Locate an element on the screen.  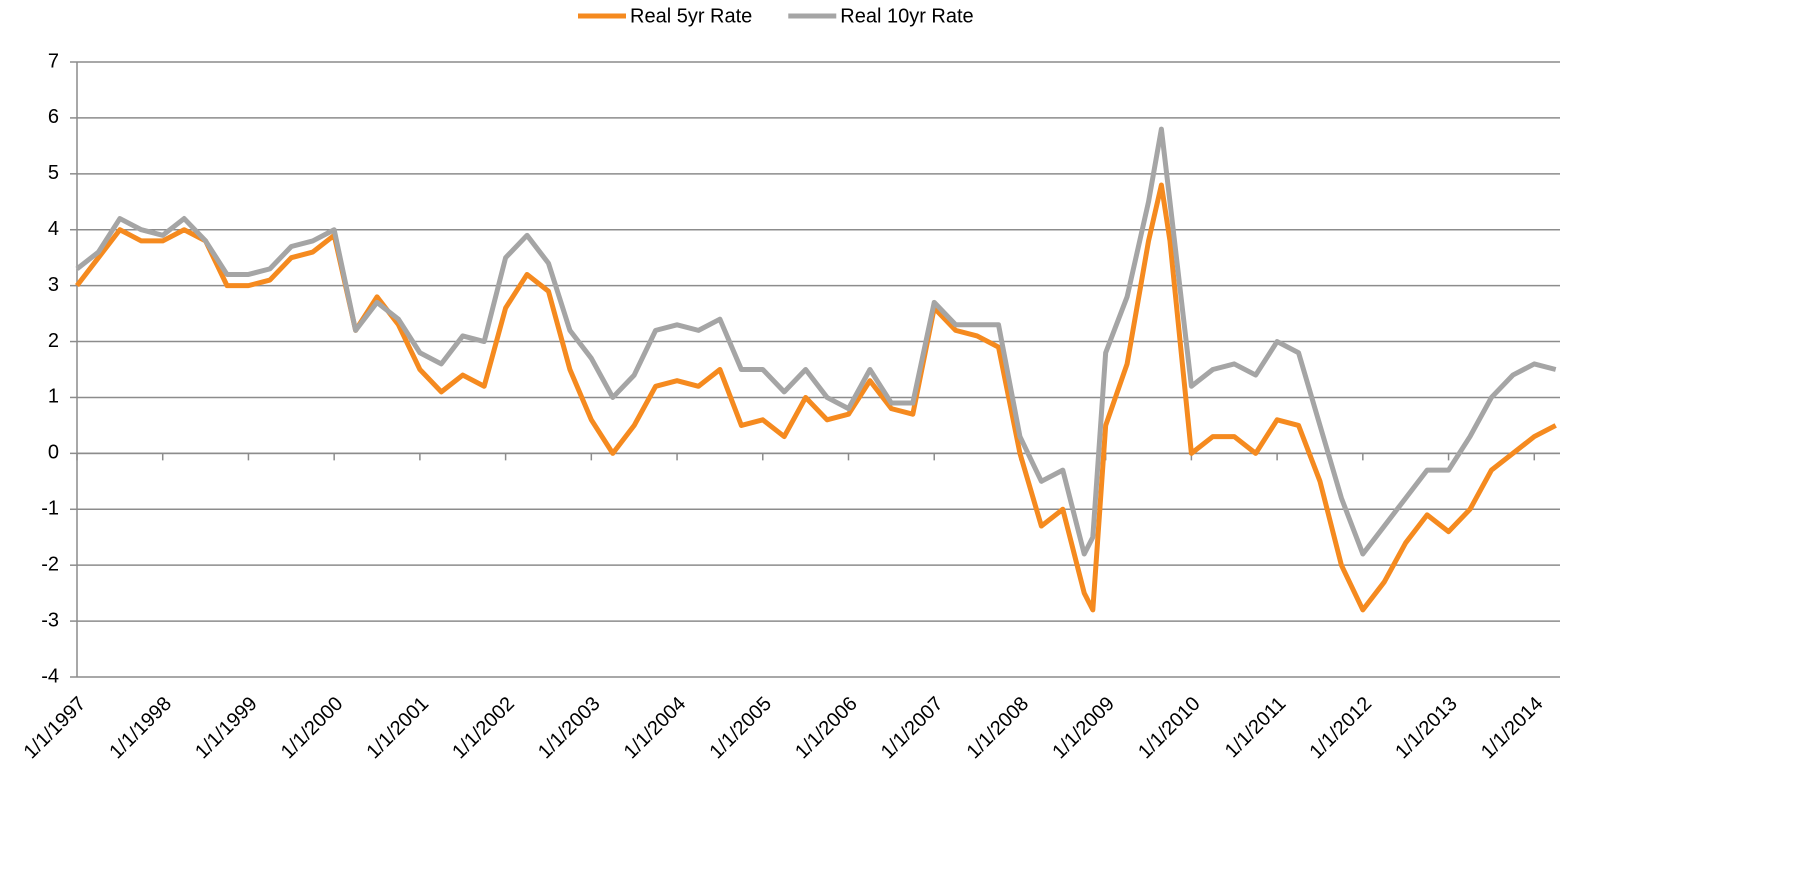
y-tick-label: 2 is located at coordinates (53, 341).